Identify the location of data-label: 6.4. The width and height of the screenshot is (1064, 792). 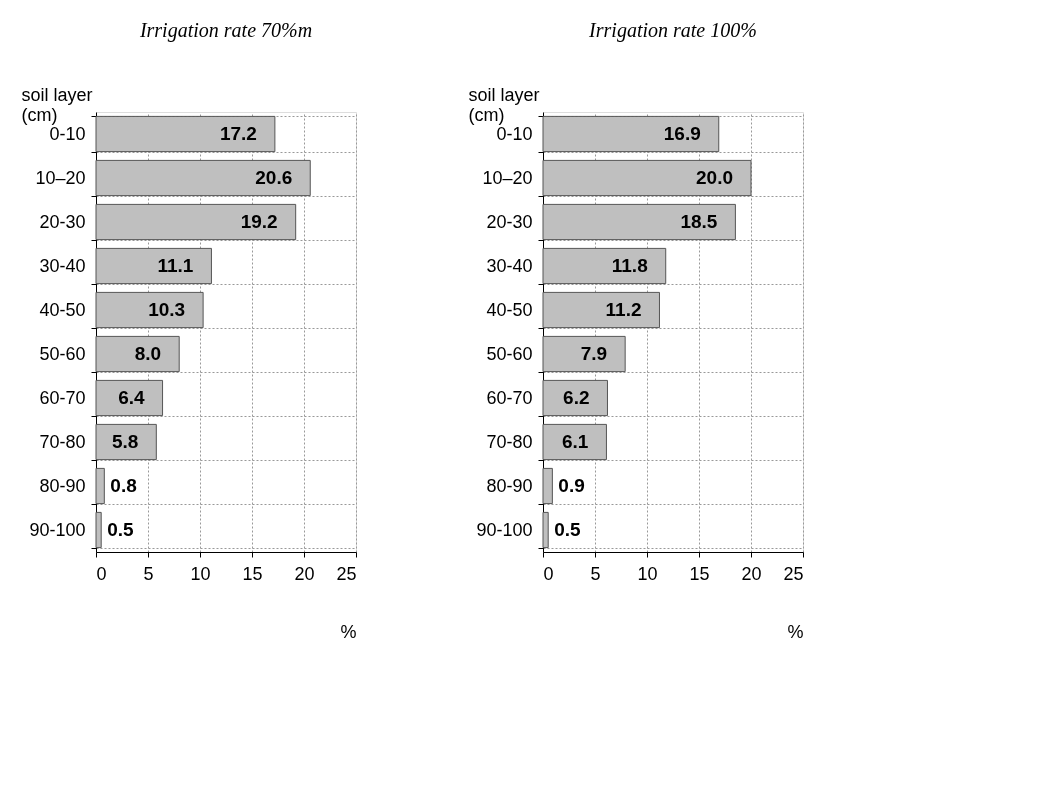
(131, 397).